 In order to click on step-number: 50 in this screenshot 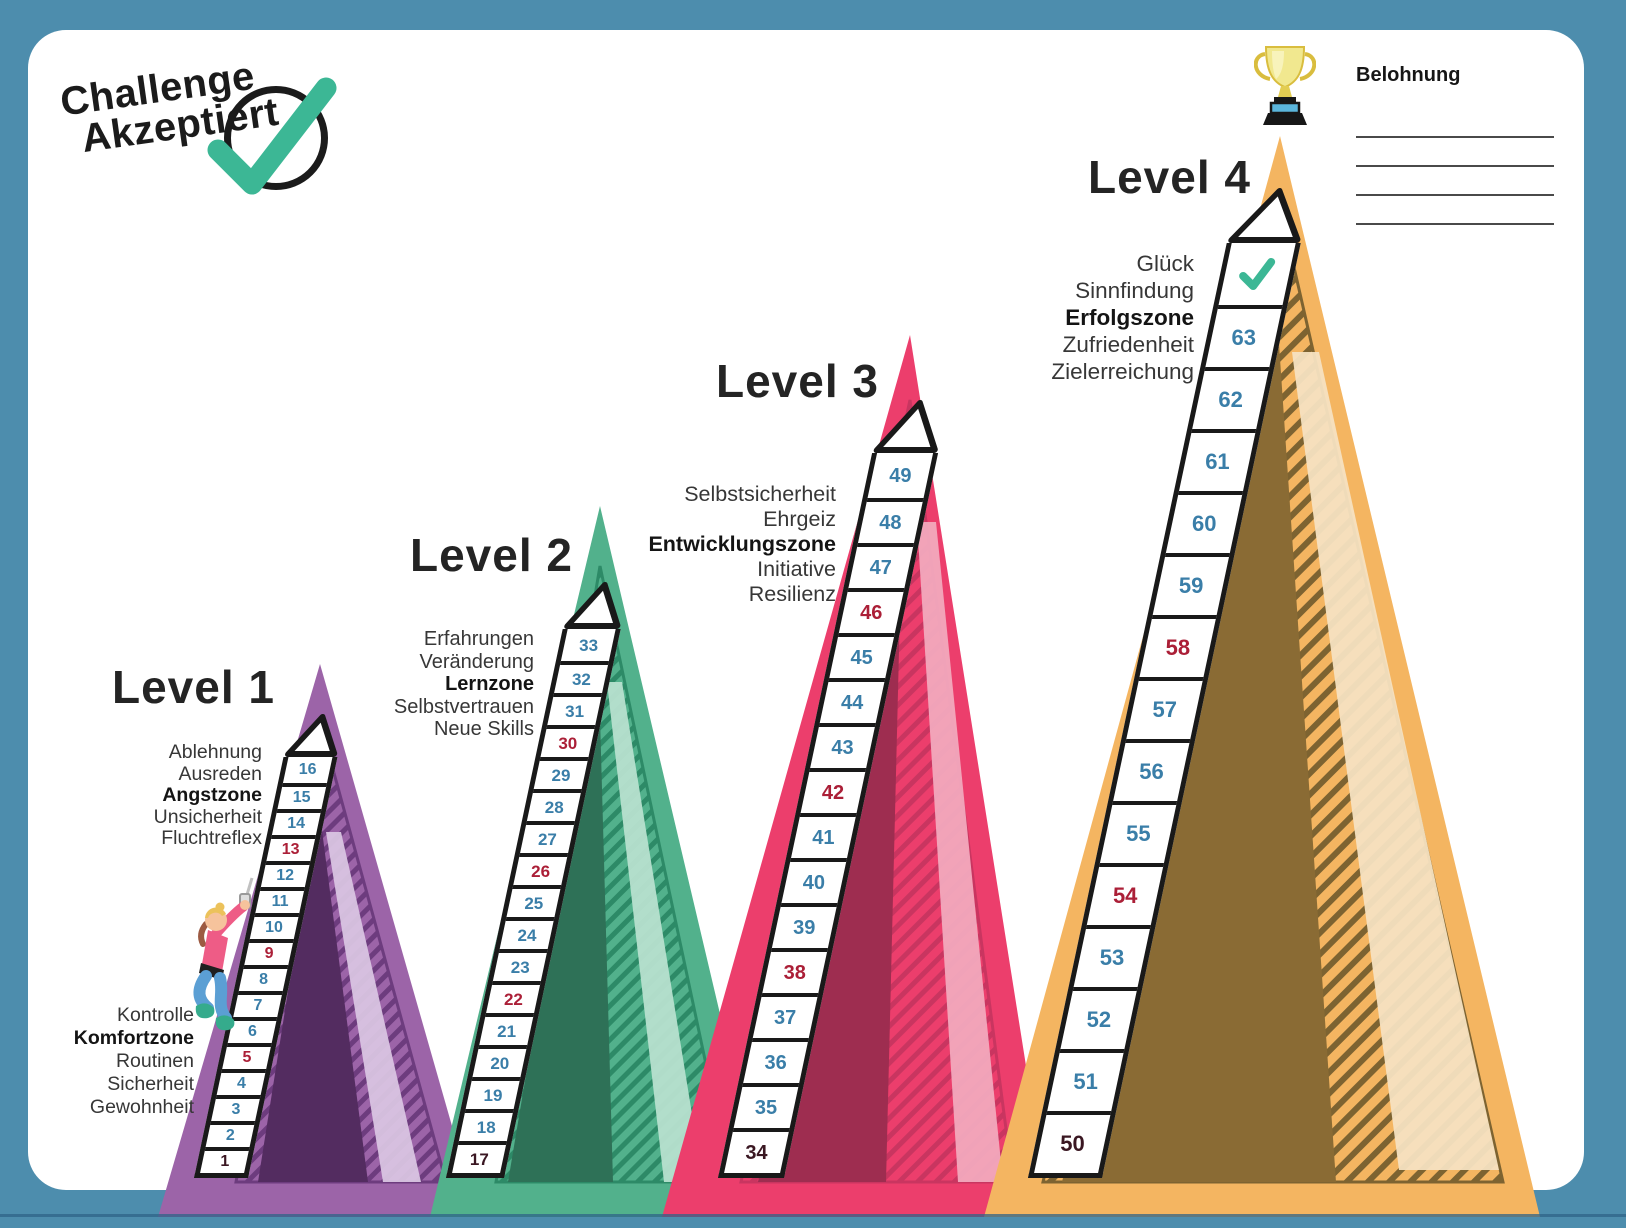, I will do `click(1072, 1143)`.